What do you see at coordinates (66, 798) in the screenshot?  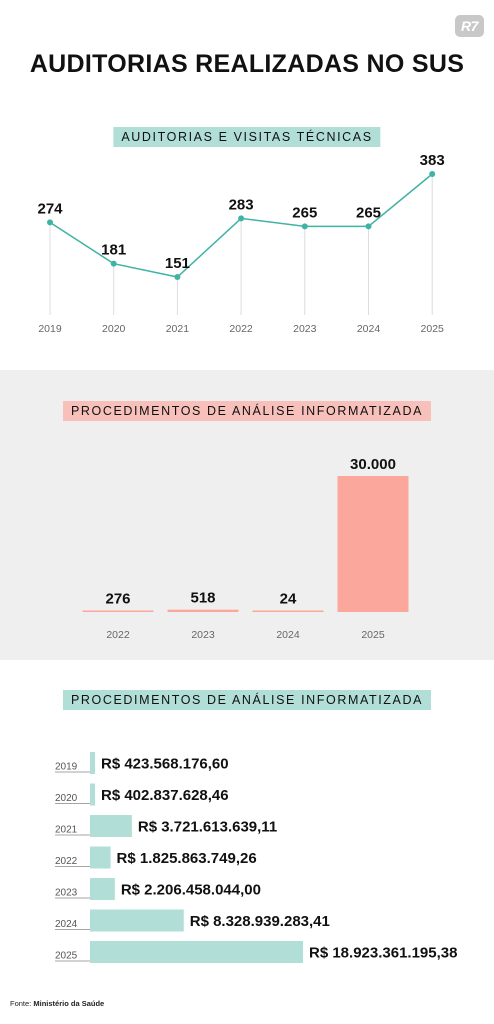 I see `y-tick-label: 2020` at bounding box center [66, 798].